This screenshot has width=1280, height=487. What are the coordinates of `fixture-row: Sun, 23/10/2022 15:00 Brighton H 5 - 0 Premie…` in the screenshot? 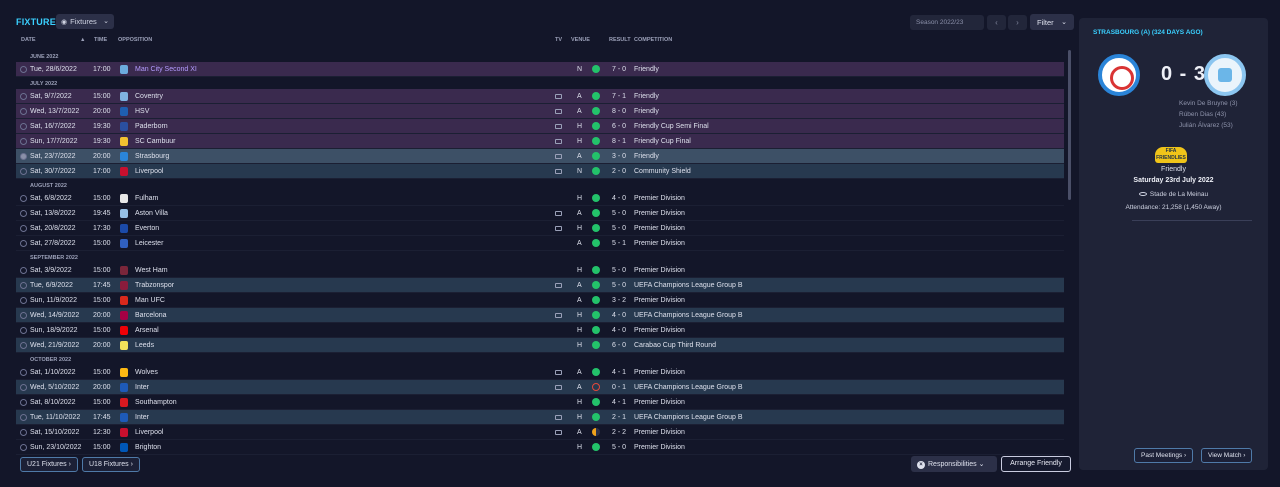 It's located at (540, 447).